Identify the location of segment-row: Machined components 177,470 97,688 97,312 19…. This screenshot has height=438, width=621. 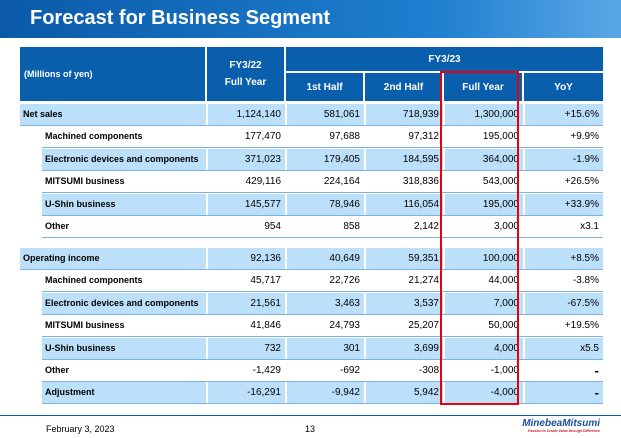
(322, 137).